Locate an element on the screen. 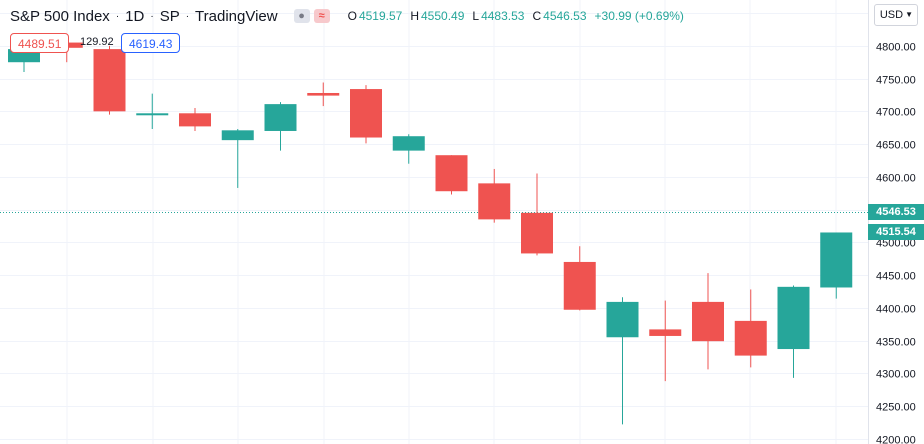 The image size is (924, 444). close-value: 4546.53 is located at coordinates (565, 16).